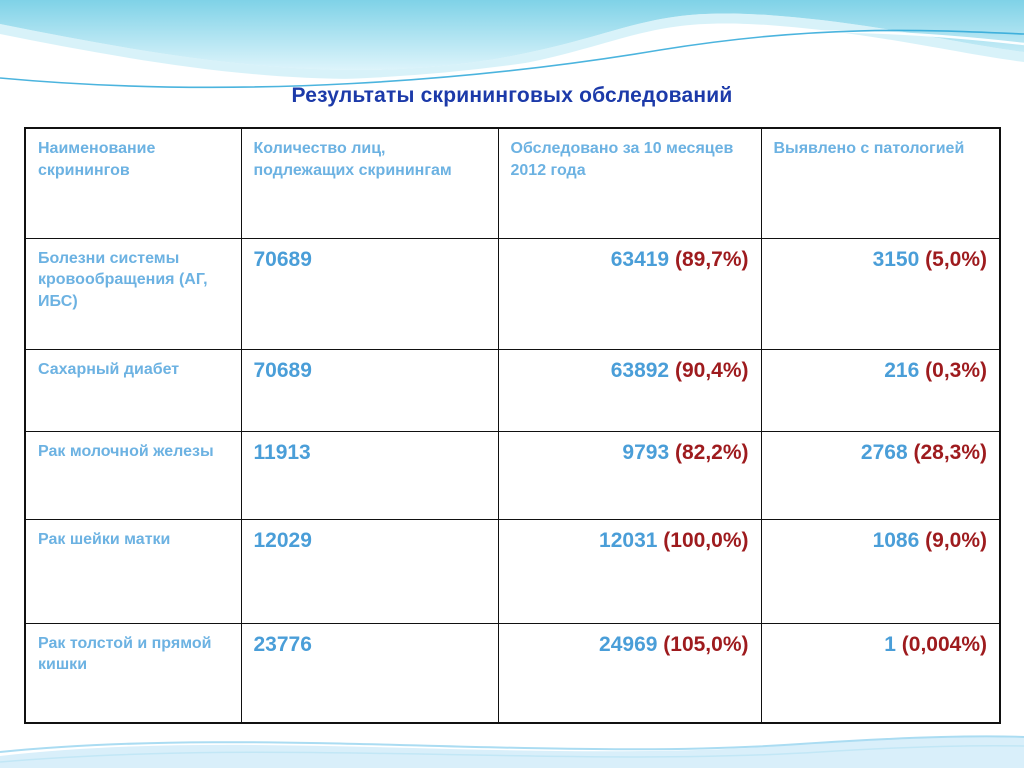 The width and height of the screenshot is (1024, 768). I want to click on detected-cell: 216 (0,3%), so click(880, 390).